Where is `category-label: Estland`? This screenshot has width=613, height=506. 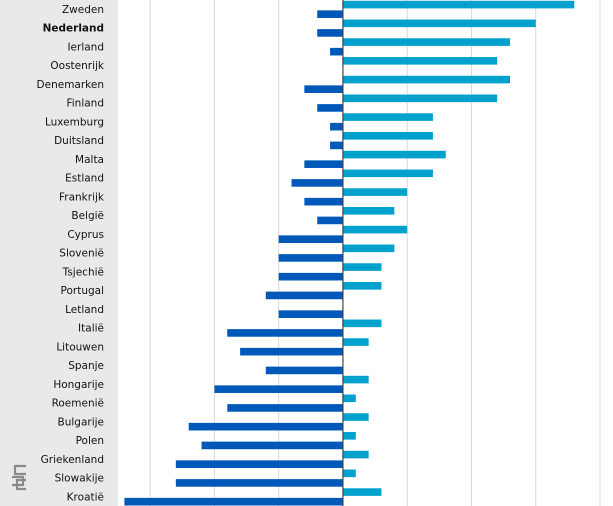 category-label: Estland is located at coordinates (84, 179).